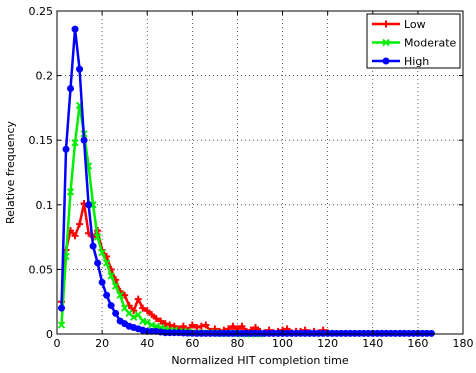  I want to click on y-tick-label: 0.2, so click(45, 76).